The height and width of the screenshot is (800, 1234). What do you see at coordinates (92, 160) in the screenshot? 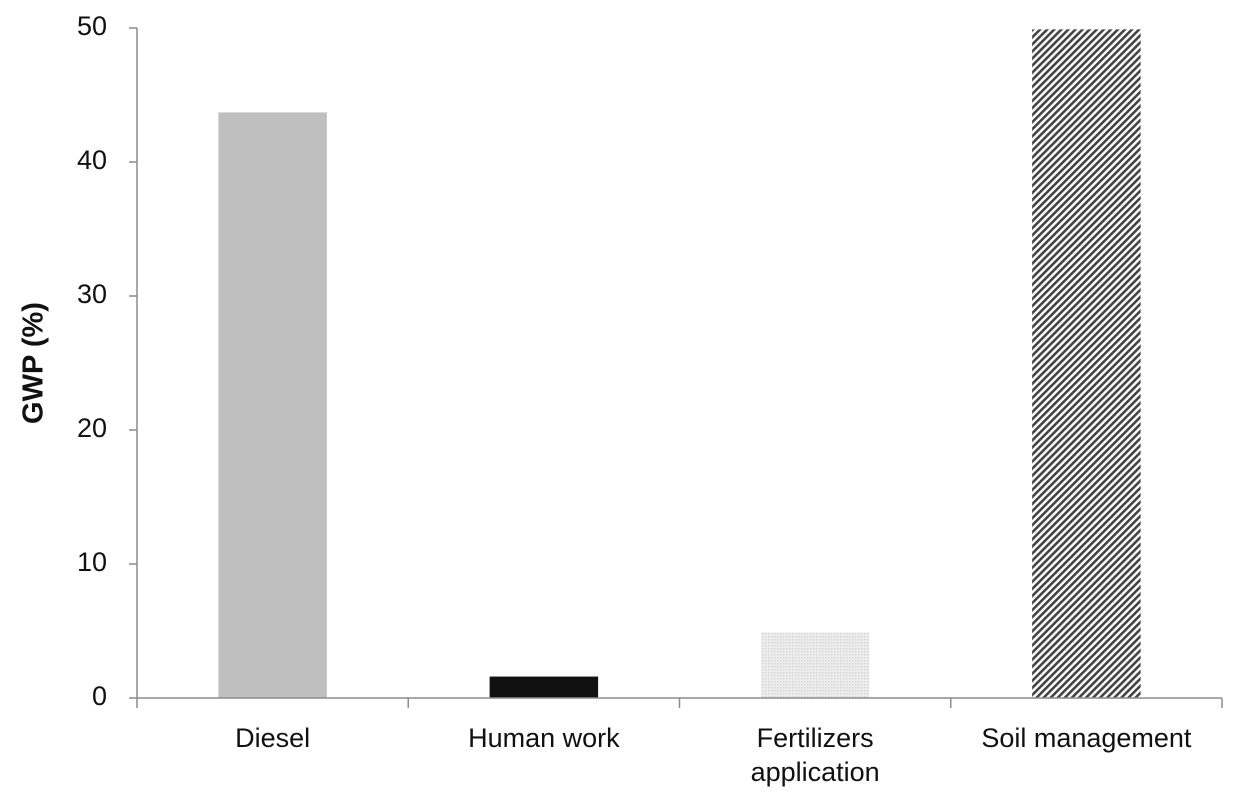
I see `y-tick-label: 40` at bounding box center [92, 160].